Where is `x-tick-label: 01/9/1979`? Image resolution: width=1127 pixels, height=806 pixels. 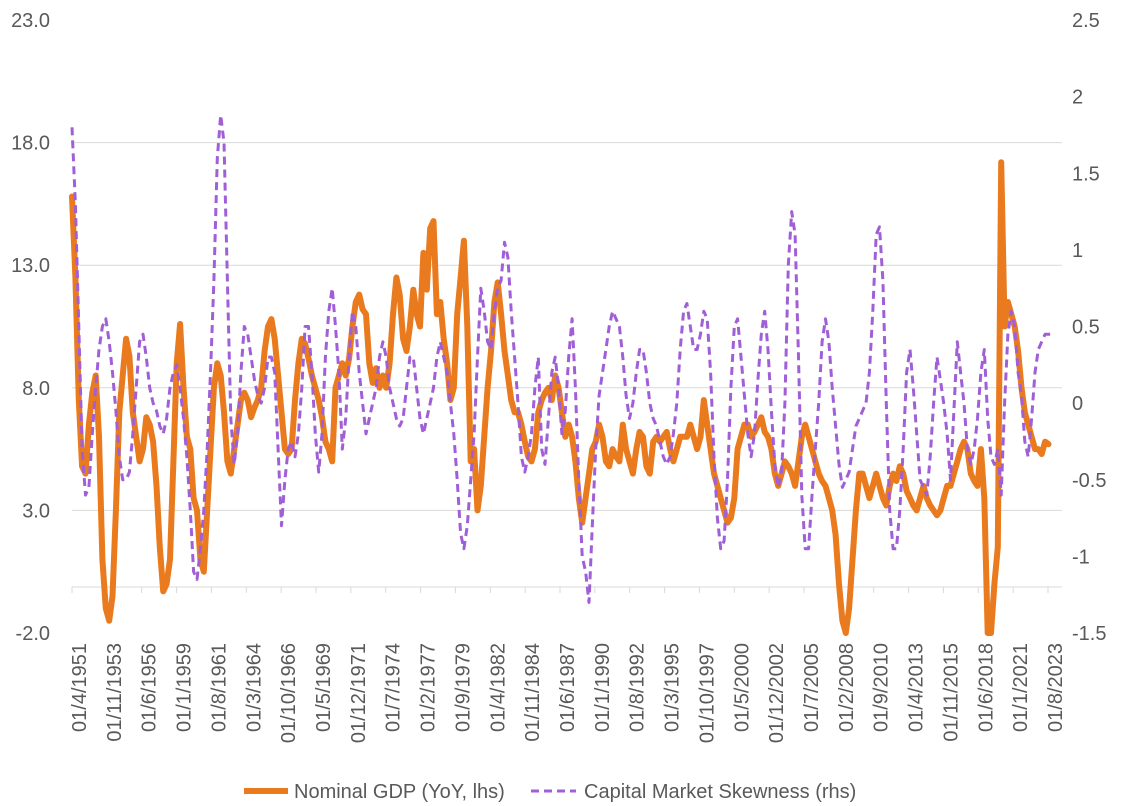
x-tick-label: 01/9/1979 is located at coordinates (463, 687).